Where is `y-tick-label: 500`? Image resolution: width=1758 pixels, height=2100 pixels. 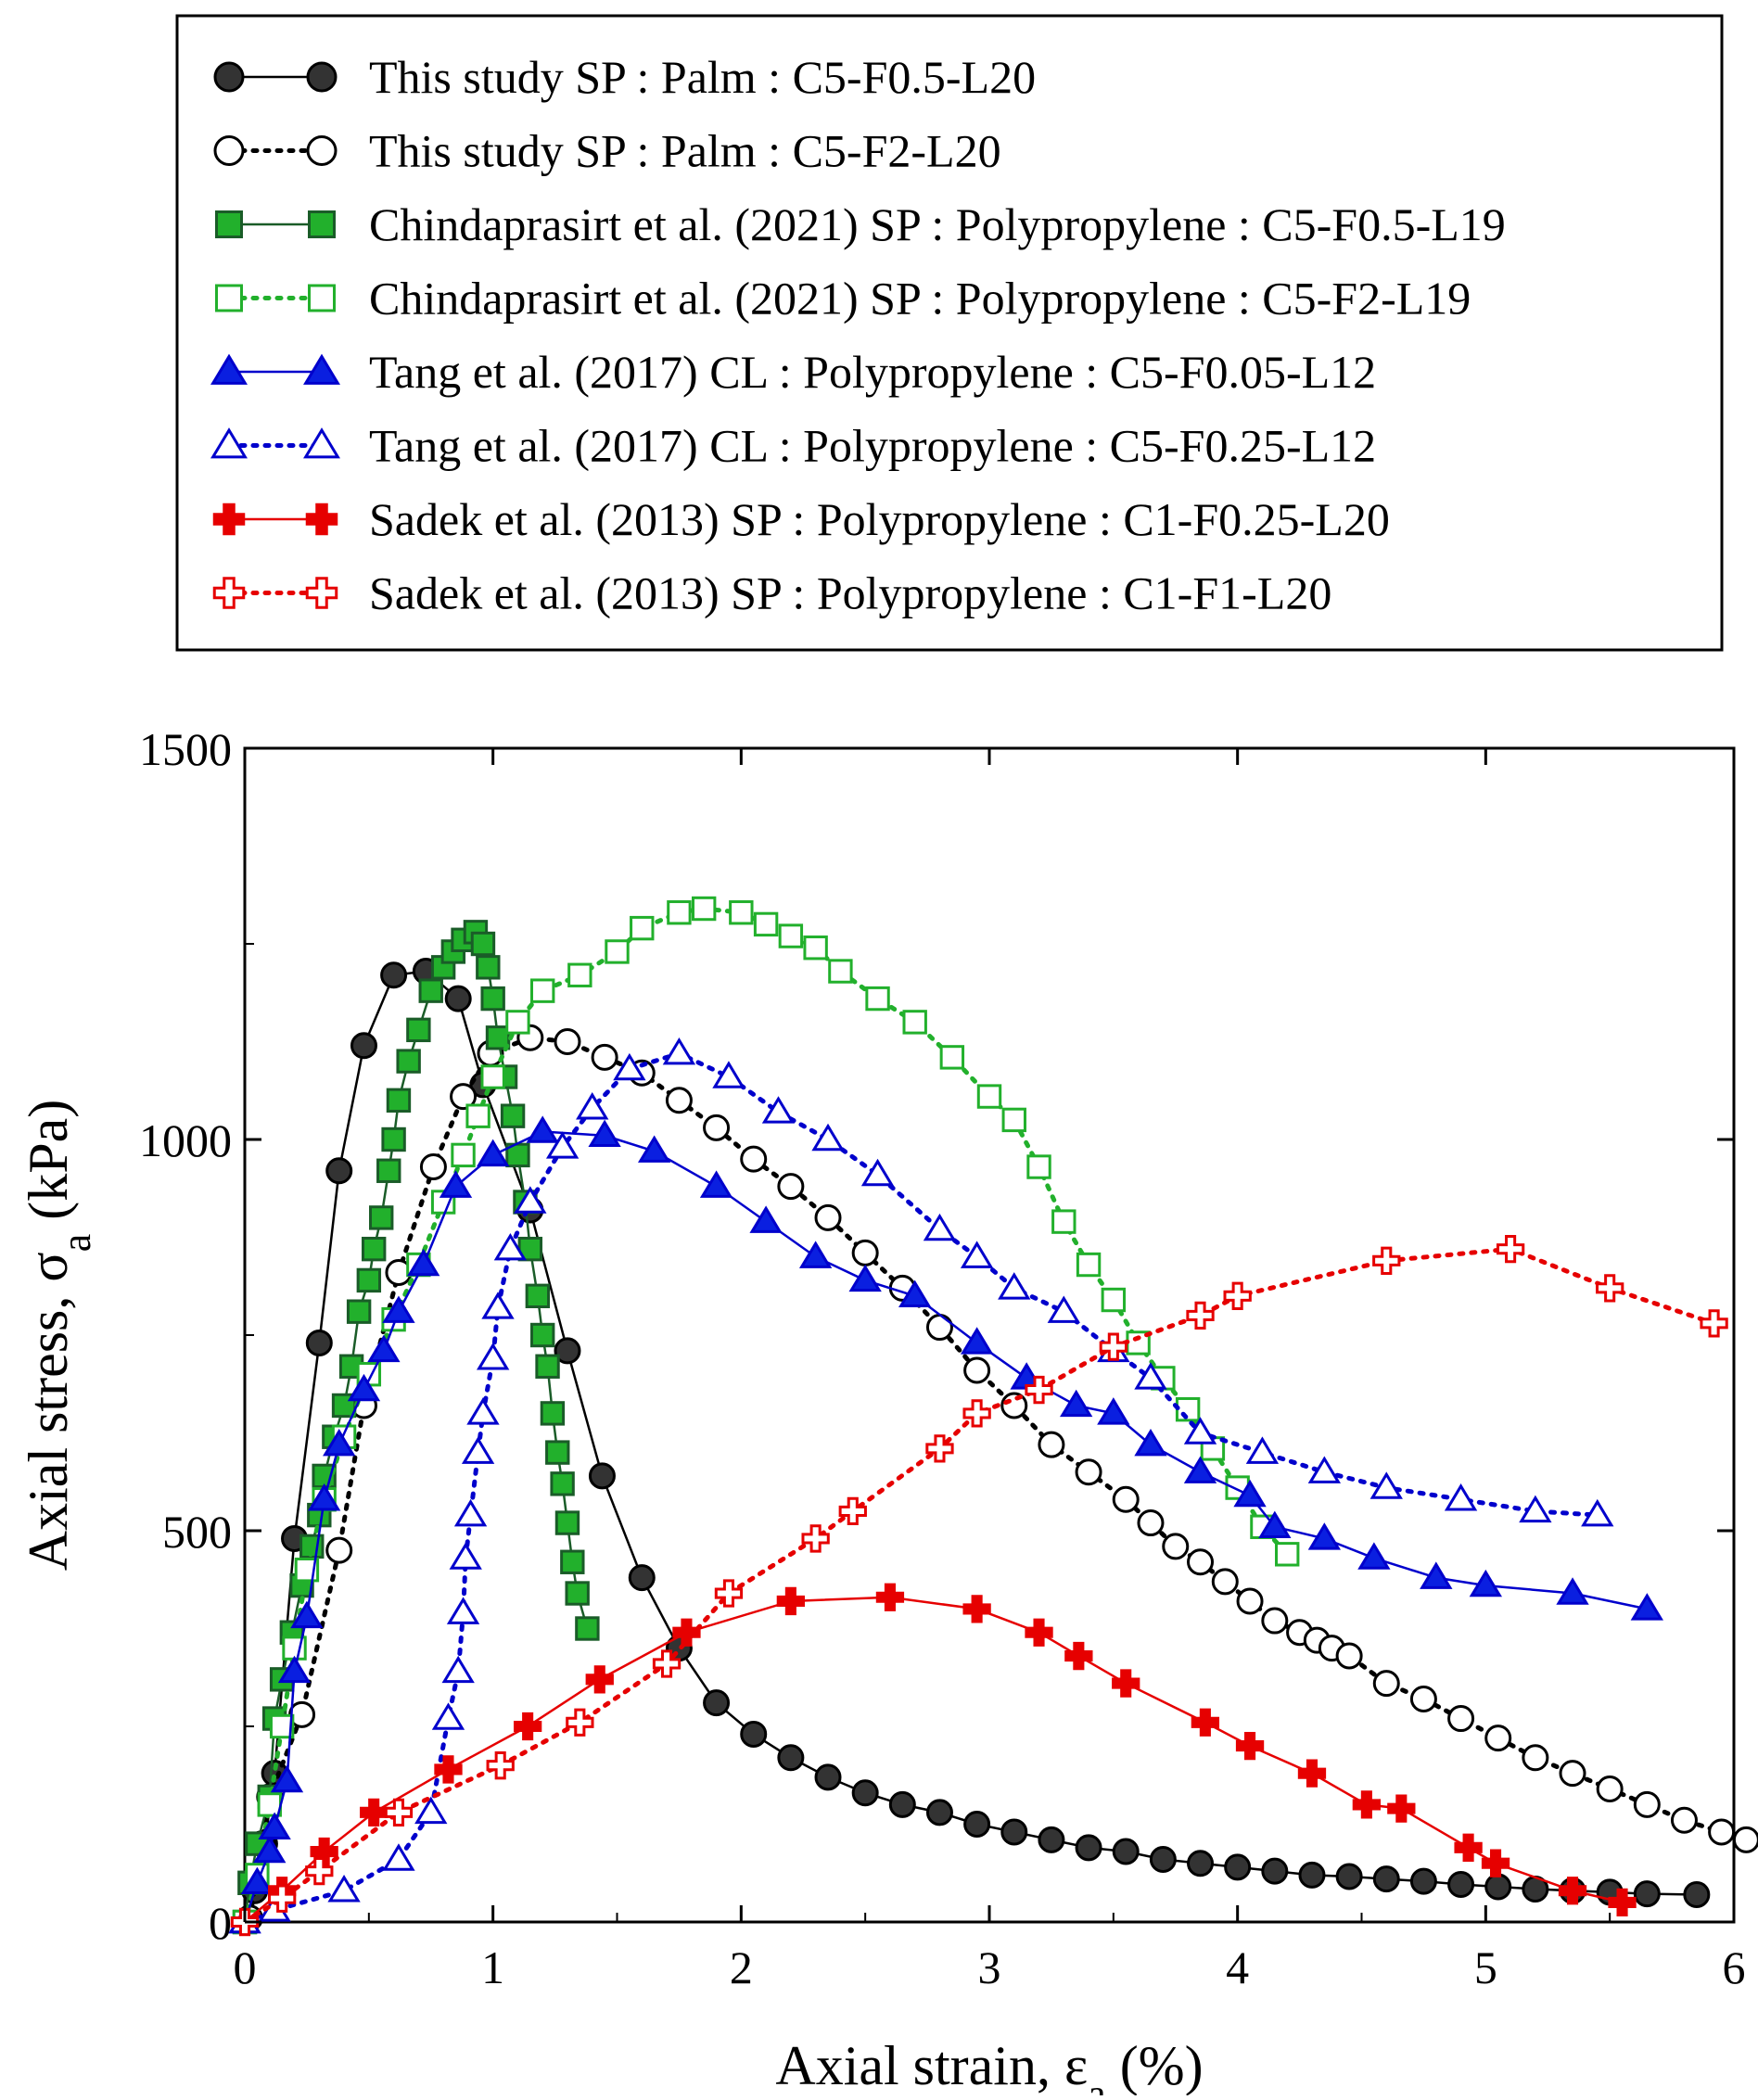
y-tick-label: 500 is located at coordinates (197, 1532).